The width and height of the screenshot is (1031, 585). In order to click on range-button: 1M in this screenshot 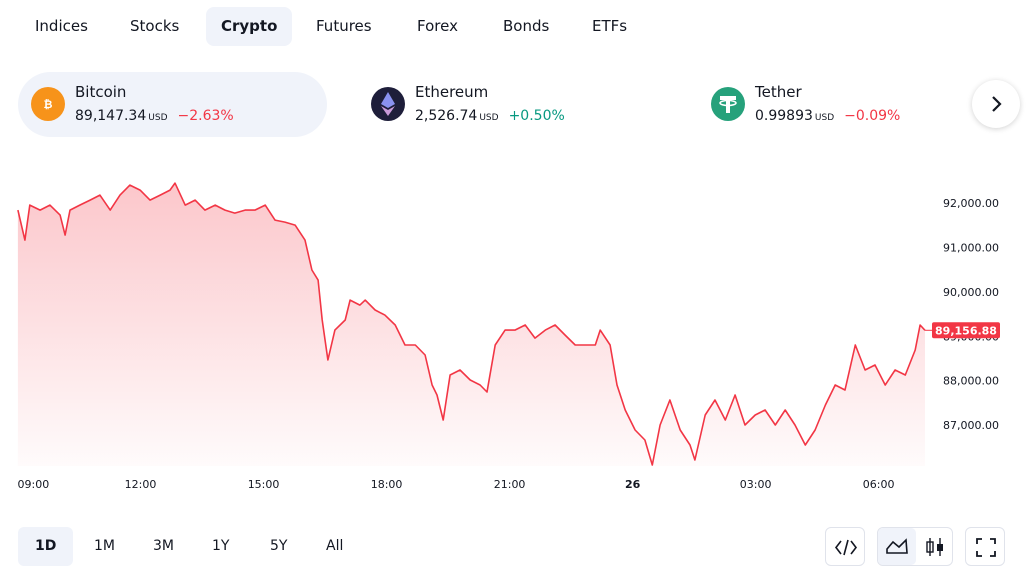, I will do `click(104, 546)`.